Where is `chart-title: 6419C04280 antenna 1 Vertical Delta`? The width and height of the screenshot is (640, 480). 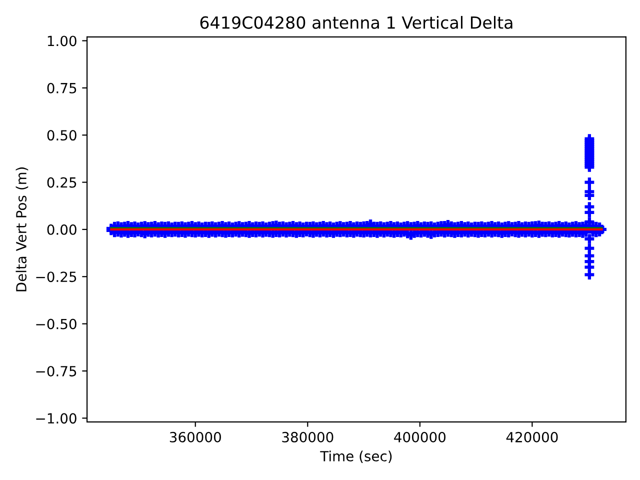
chart-title: 6419C04280 antenna 1 Vertical Delta is located at coordinates (356, 22).